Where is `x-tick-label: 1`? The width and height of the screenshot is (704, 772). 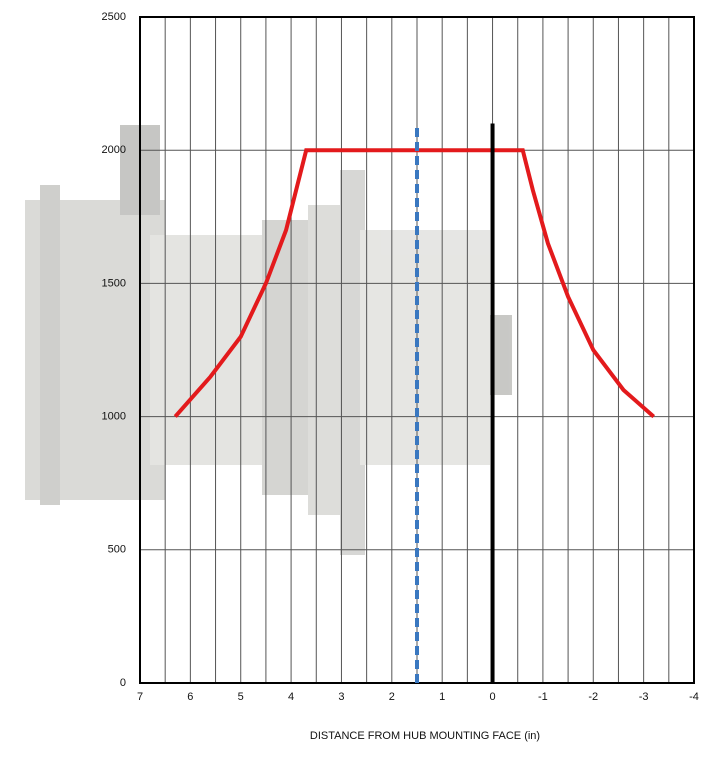 x-tick-label: 1 is located at coordinates (442, 697).